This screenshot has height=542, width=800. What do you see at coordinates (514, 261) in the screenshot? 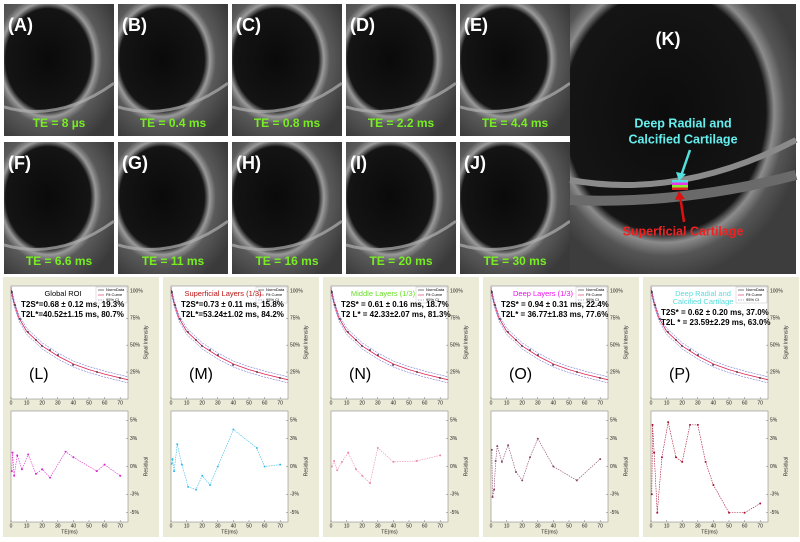
I see `te-label: TE = 30 ms` at bounding box center [514, 261].